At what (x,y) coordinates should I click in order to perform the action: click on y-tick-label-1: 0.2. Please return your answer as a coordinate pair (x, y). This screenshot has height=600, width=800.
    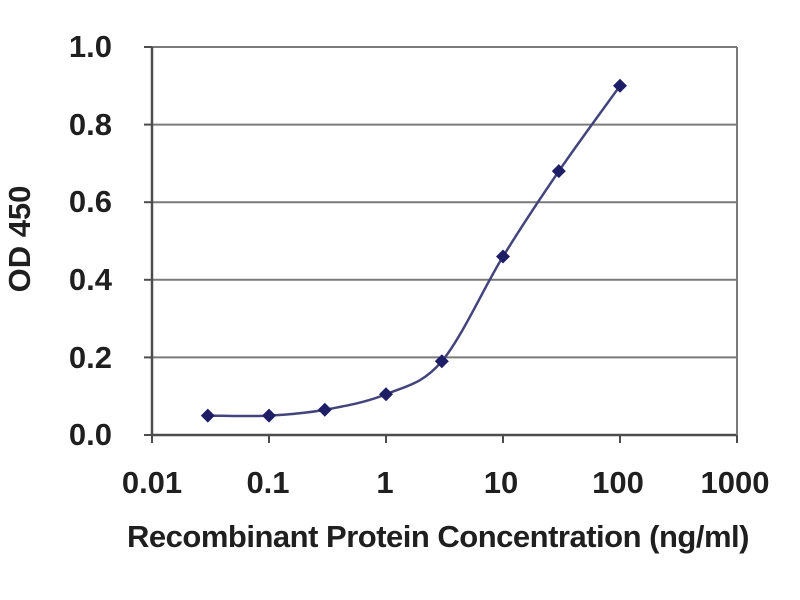
    Looking at the image, I should click on (90, 357).